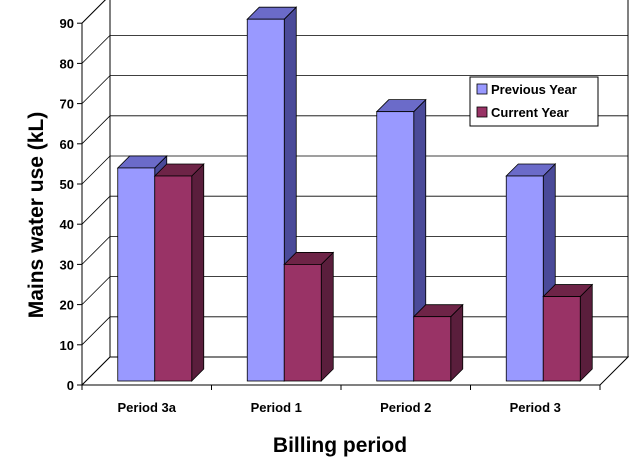 The height and width of the screenshot is (461, 629). Describe the element at coordinates (146, 407) in the screenshot. I see `x-tick-label: Period 3a` at that location.